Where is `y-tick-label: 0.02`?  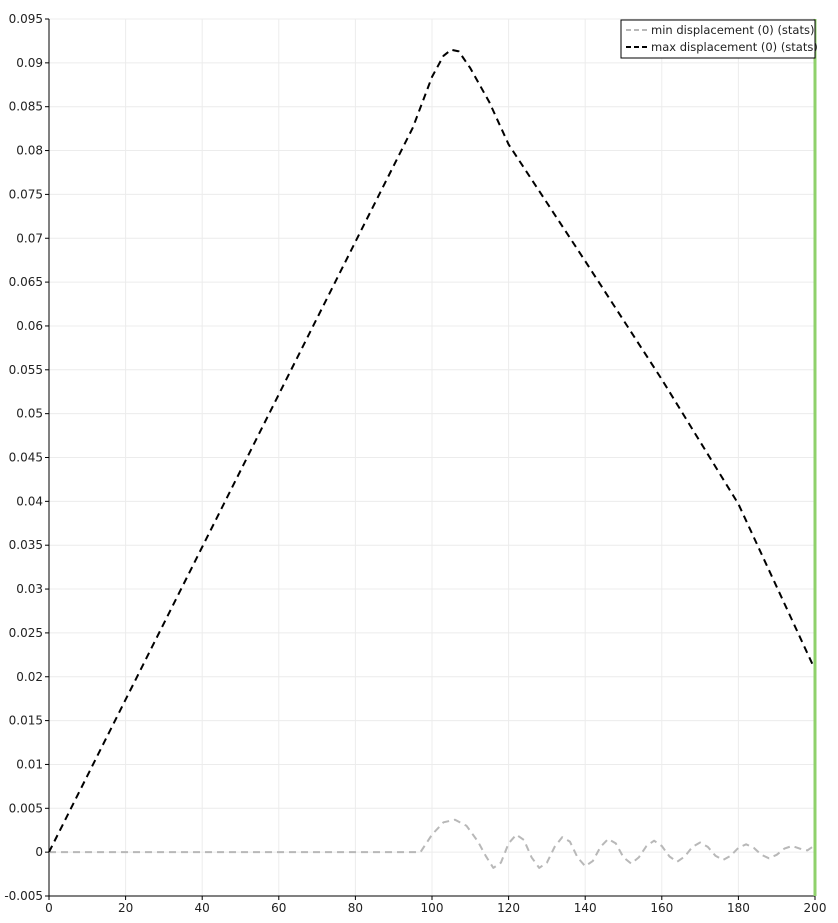 y-tick-label: 0.02 is located at coordinates (29, 677).